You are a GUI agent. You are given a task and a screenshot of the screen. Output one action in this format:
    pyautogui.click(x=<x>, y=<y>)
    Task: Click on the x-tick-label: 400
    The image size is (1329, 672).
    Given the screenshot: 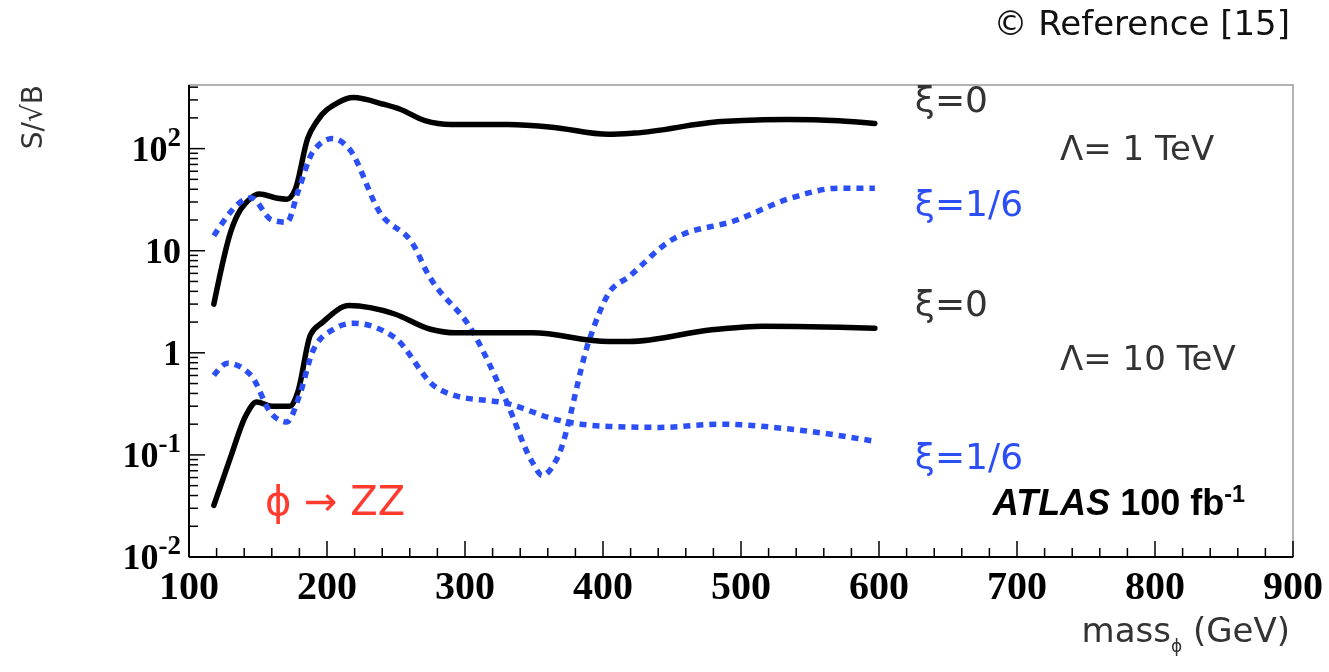 What is the action you would take?
    pyautogui.click(x=603, y=585)
    